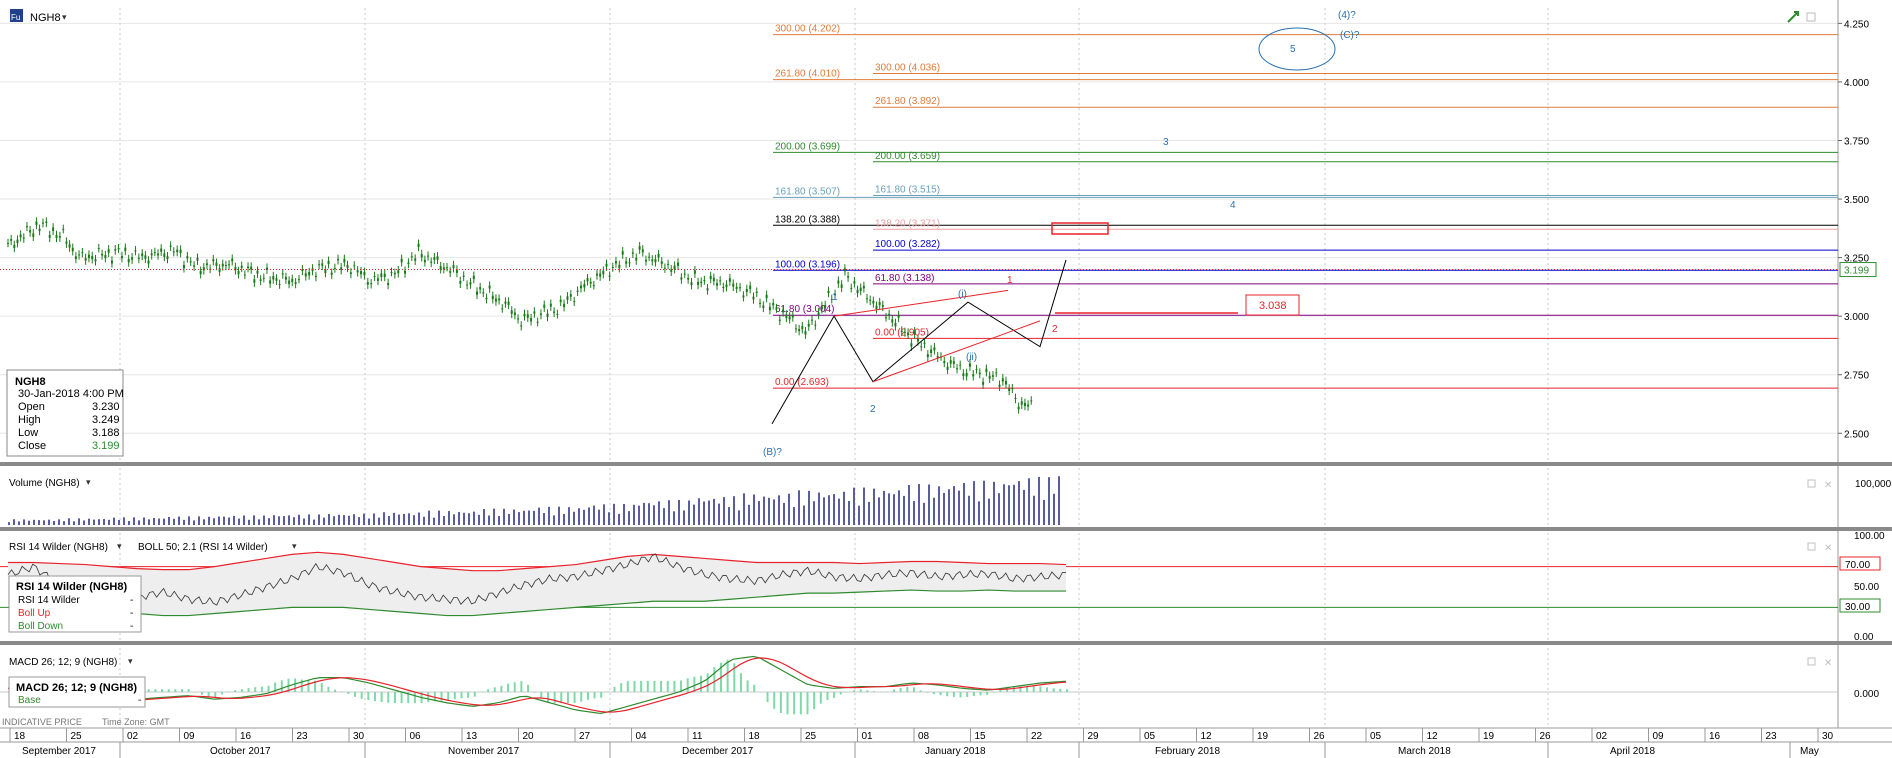 This screenshot has height=758, width=1892. What do you see at coordinates (76, 688) in the screenshot?
I see `macd-legend-title: MACD 26; 12; 9 (NGH8)` at bounding box center [76, 688].